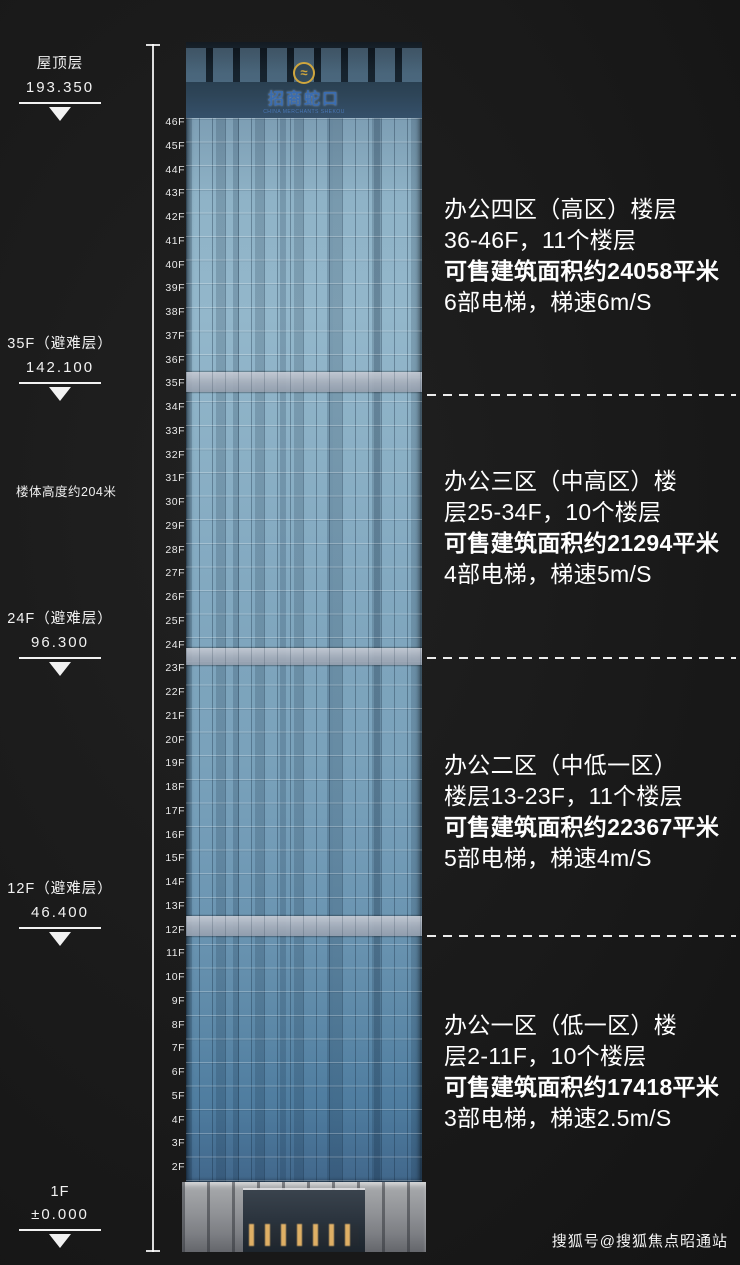 The height and width of the screenshot is (1265, 740). I want to click on floor-label: 28F, so click(175, 549).